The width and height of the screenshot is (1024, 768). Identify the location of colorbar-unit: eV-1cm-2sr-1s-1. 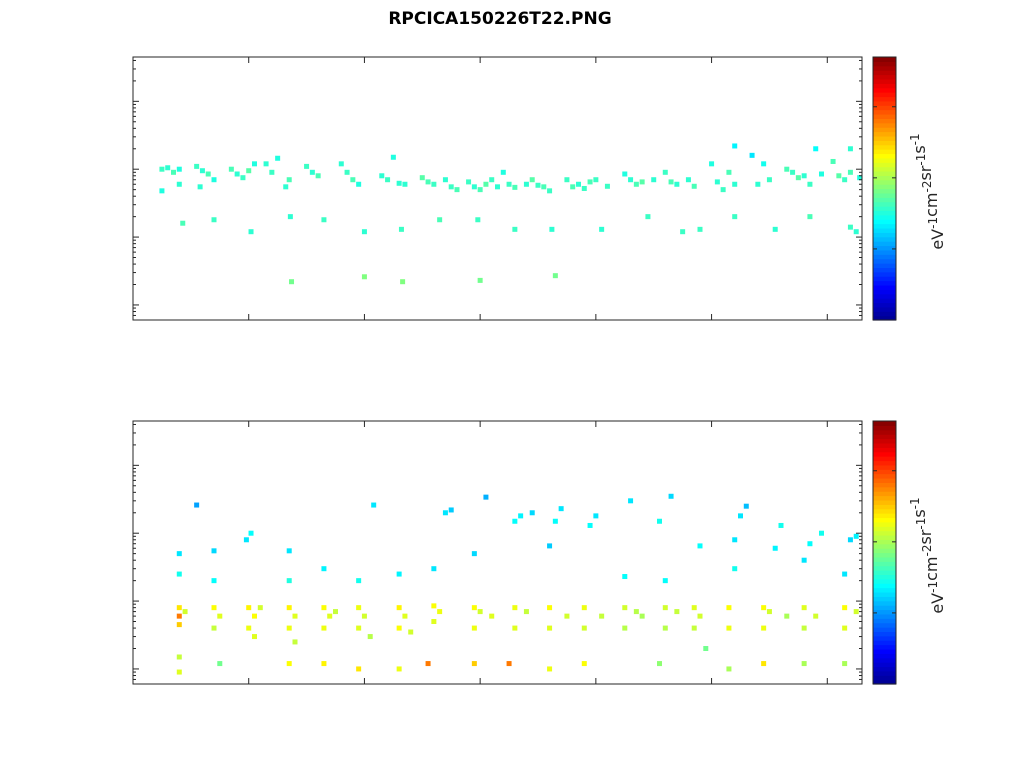
(927, 191).